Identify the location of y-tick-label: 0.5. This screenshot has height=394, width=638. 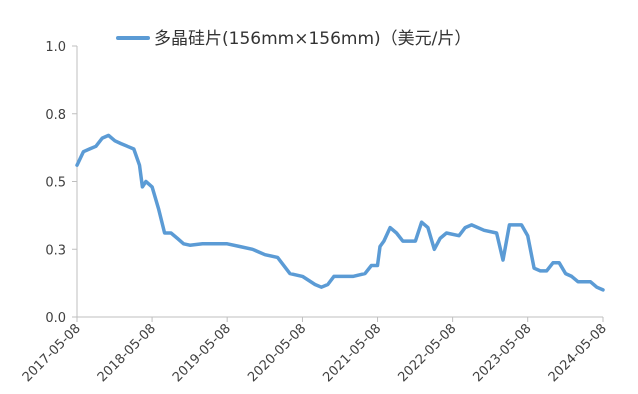
(55, 183).